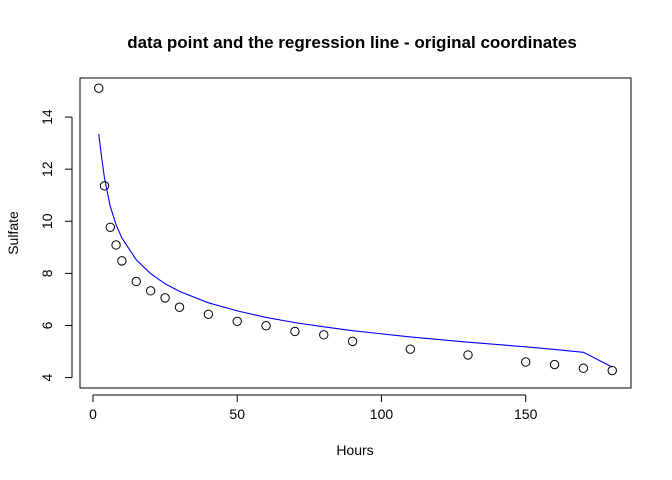  I want to click on y-tick-label: 8, so click(47, 273).